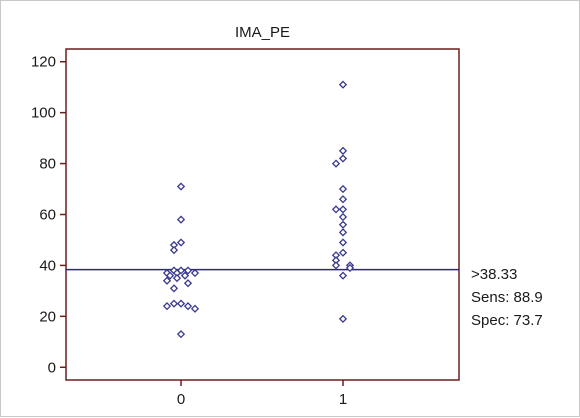 The height and width of the screenshot is (418, 580). Describe the element at coordinates (47, 316) in the screenshot. I see `y-tick-label-20: 20` at that location.